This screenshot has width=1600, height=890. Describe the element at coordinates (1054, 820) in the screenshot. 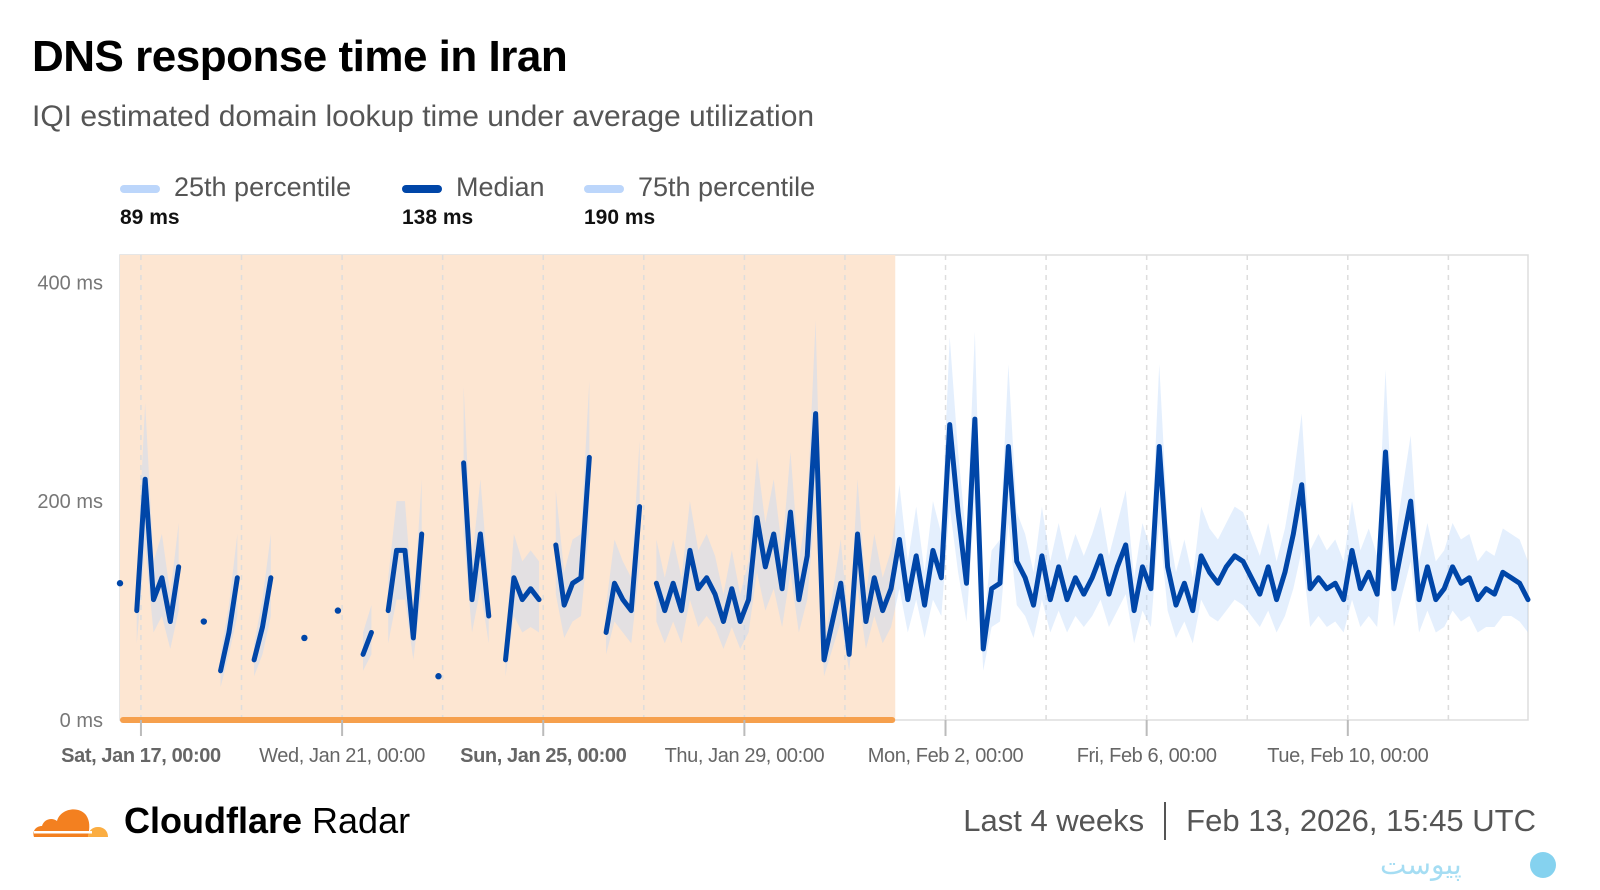

I see `date-range-label: Last 4 weeks` at that location.